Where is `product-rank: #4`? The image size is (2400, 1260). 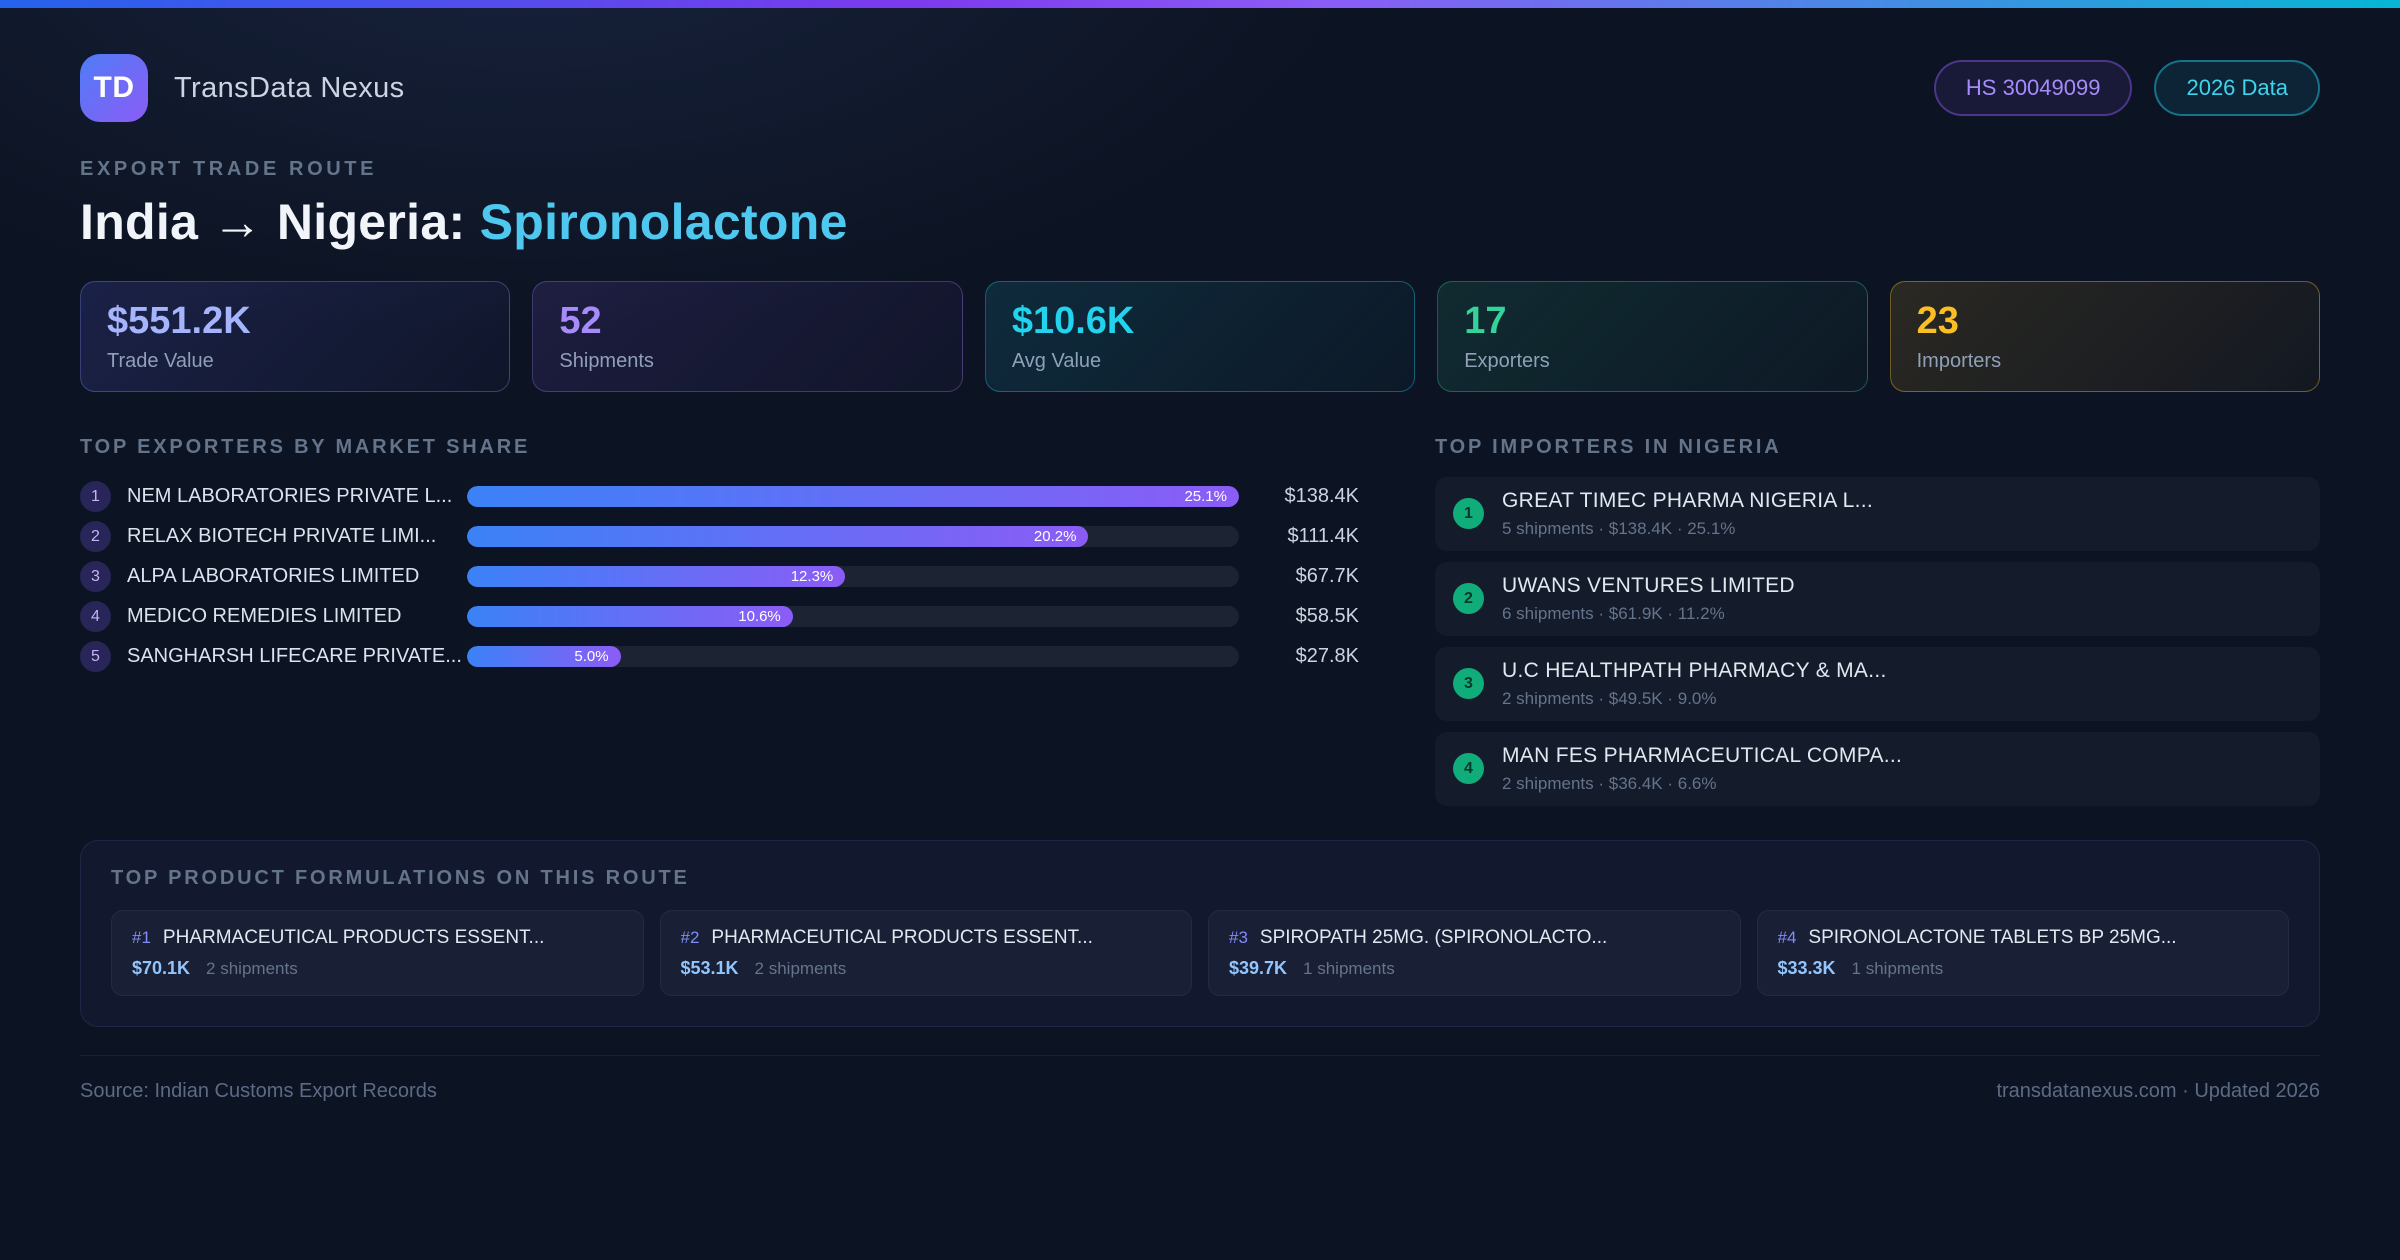 product-rank: #4 is located at coordinates (1787, 937).